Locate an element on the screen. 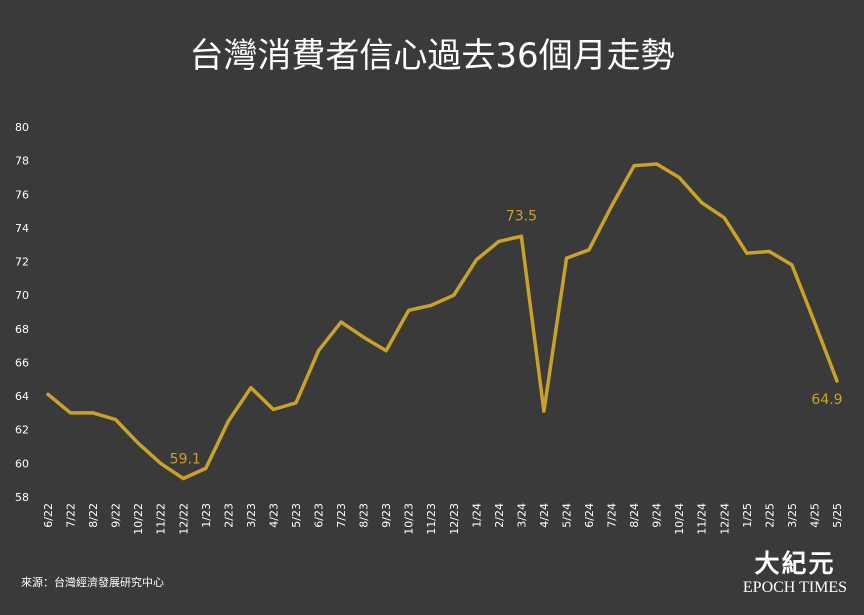 The height and width of the screenshot is (615, 864). x-tick-label: 6/24 is located at coordinates (589, 515).